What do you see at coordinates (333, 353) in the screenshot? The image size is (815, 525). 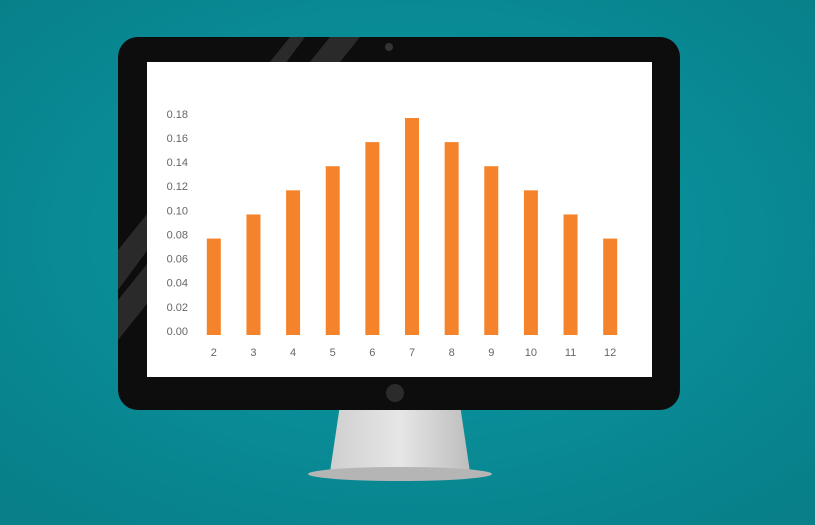 I see `x-tick-label: 5` at bounding box center [333, 353].